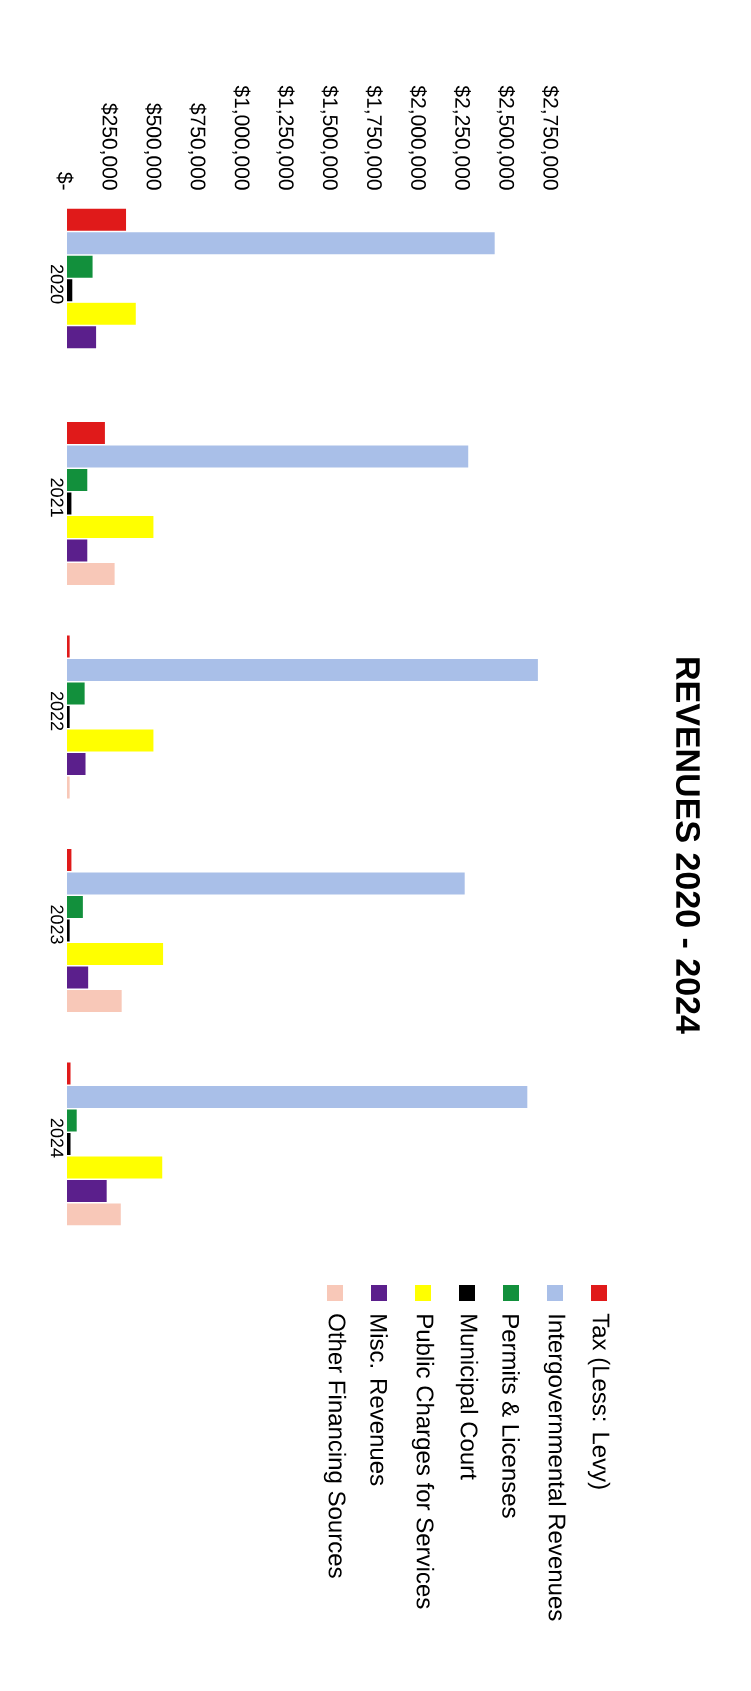  I want to click on x-tick-label: $250,000, so click(109, 146).